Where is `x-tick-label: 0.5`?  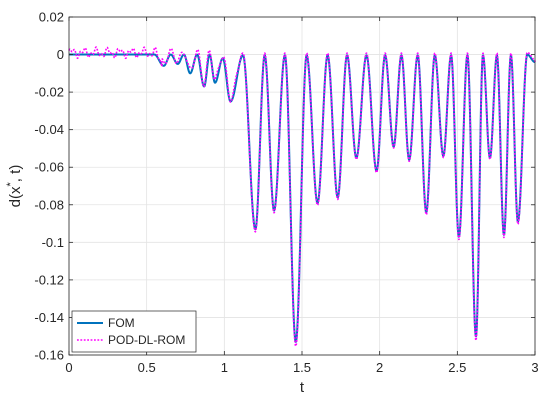 x-tick-label: 0.5 is located at coordinates (147, 367).